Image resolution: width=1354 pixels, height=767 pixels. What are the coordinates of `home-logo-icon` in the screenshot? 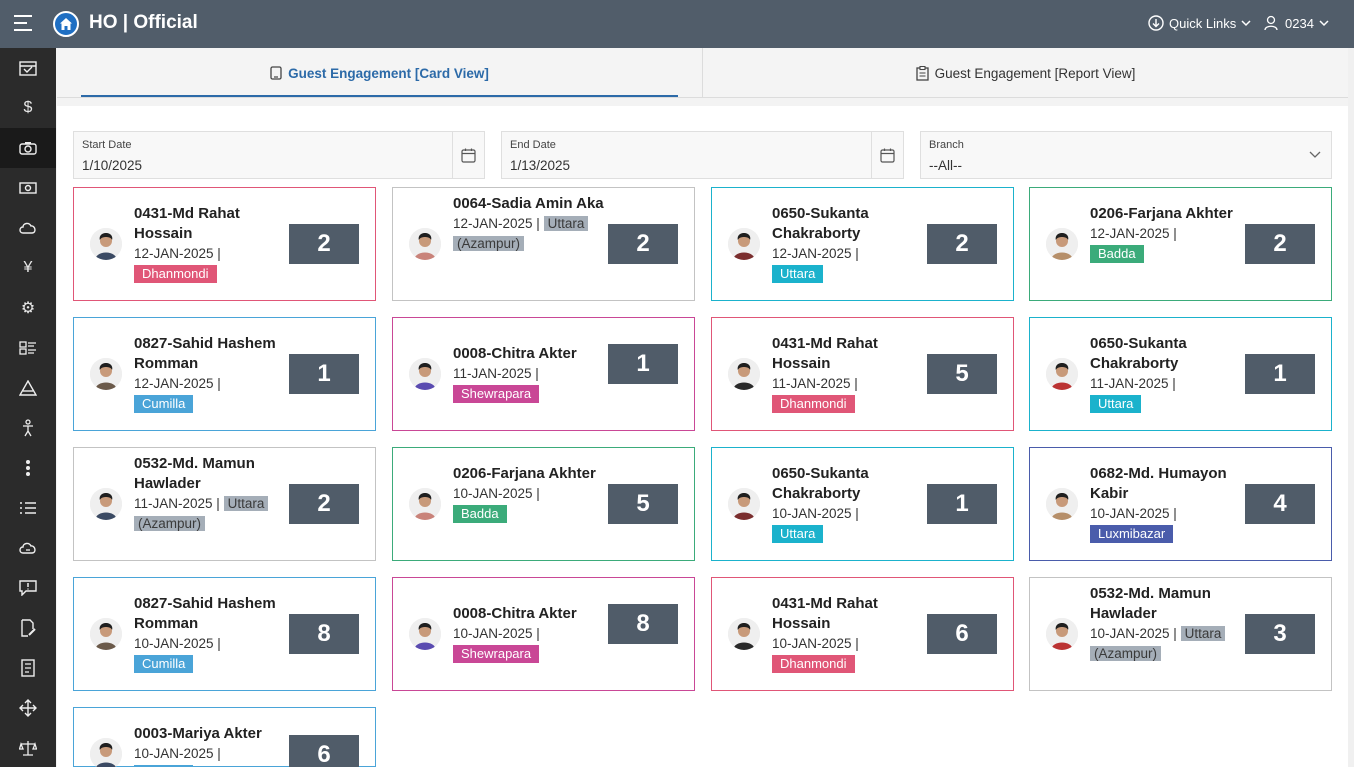 It's located at (66, 24).